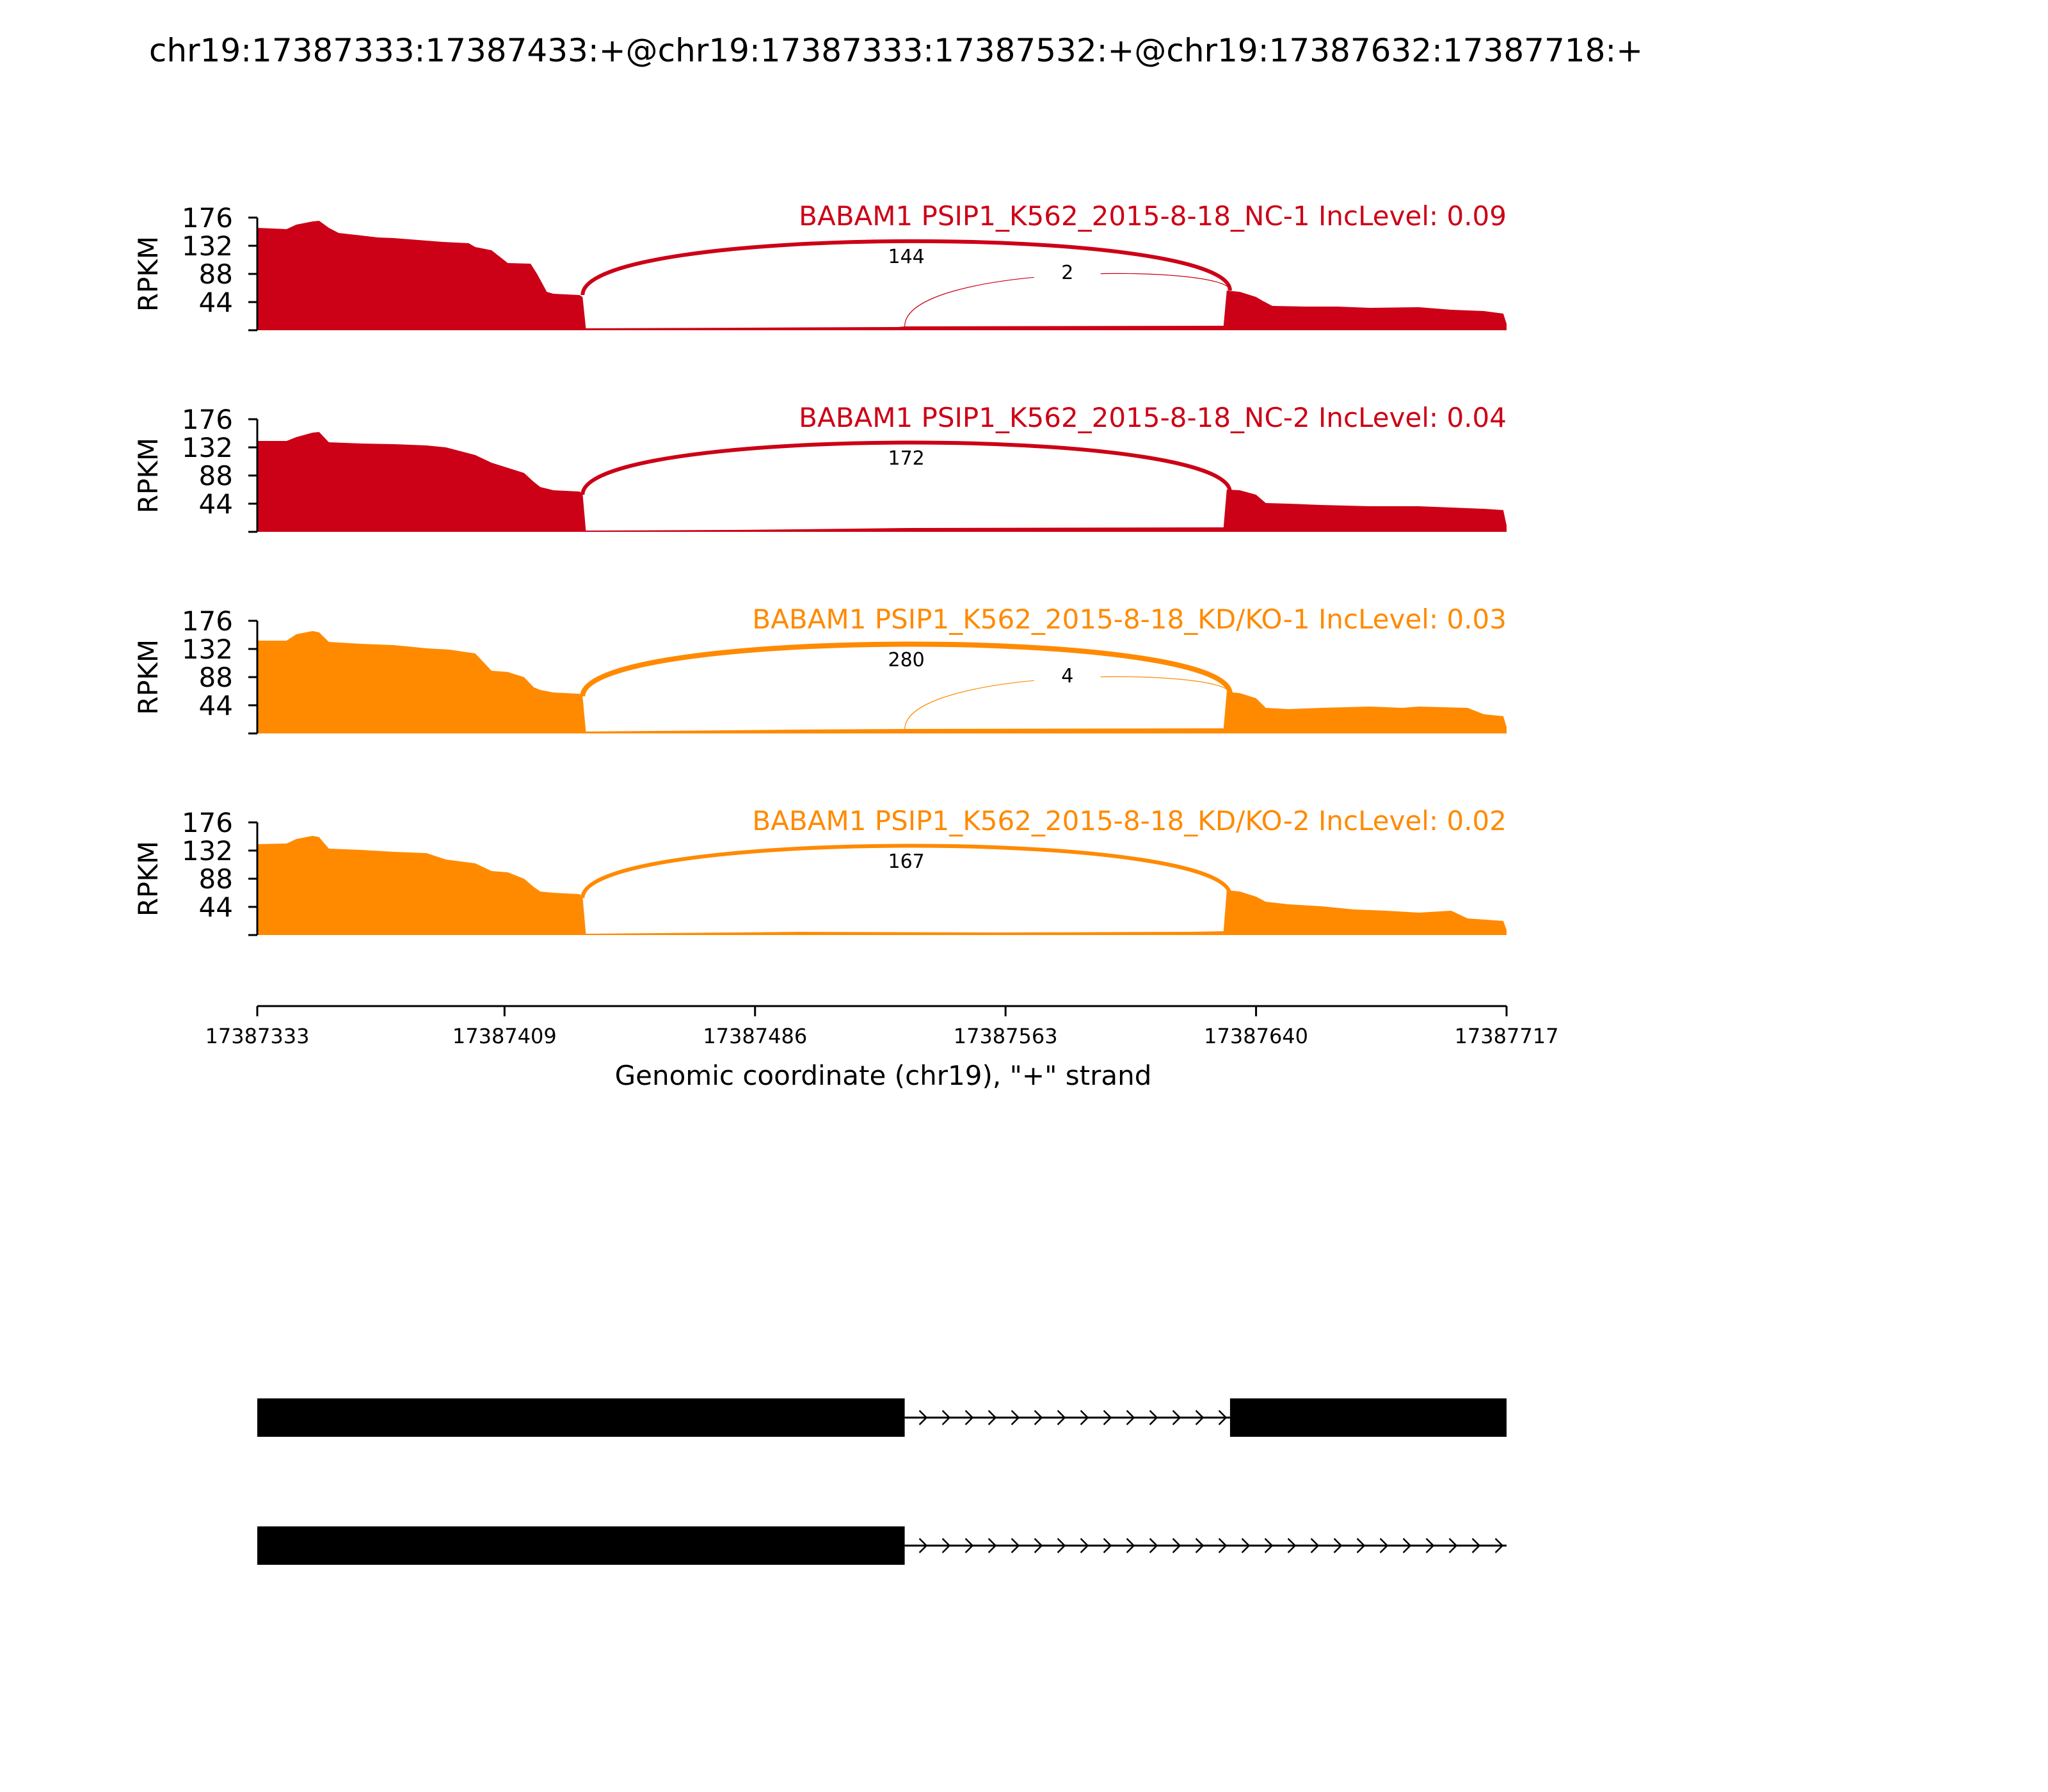 This screenshot has width=2048, height=1792. What do you see at coordinates (1006, 1036) in the screenshot?
I see `x-tick-label: 17387563` at bounding box center [1006, 1036].